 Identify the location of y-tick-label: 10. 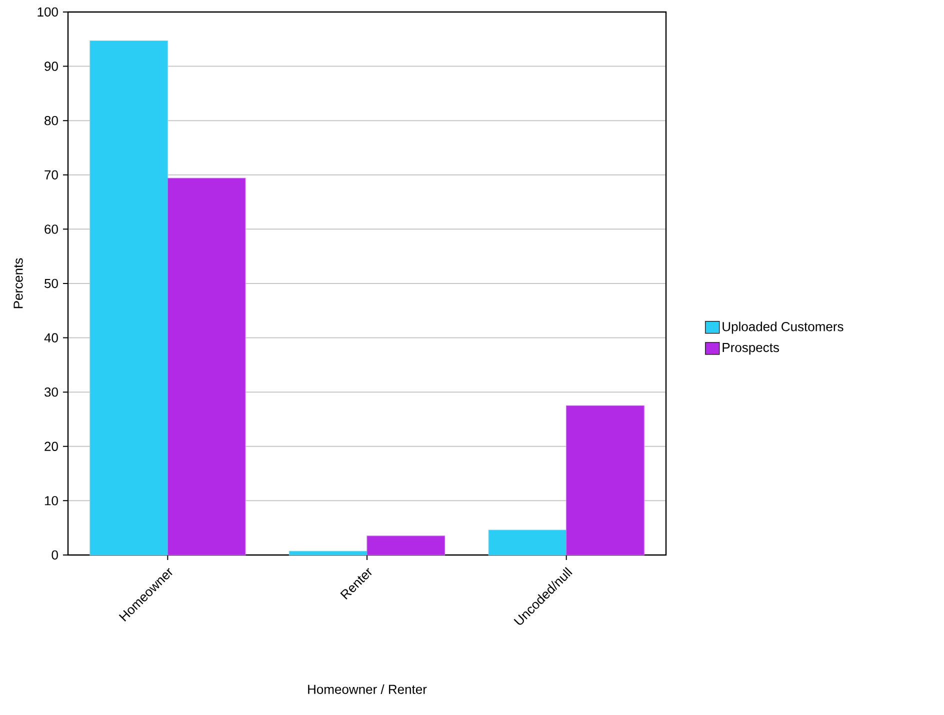
(51, 501).